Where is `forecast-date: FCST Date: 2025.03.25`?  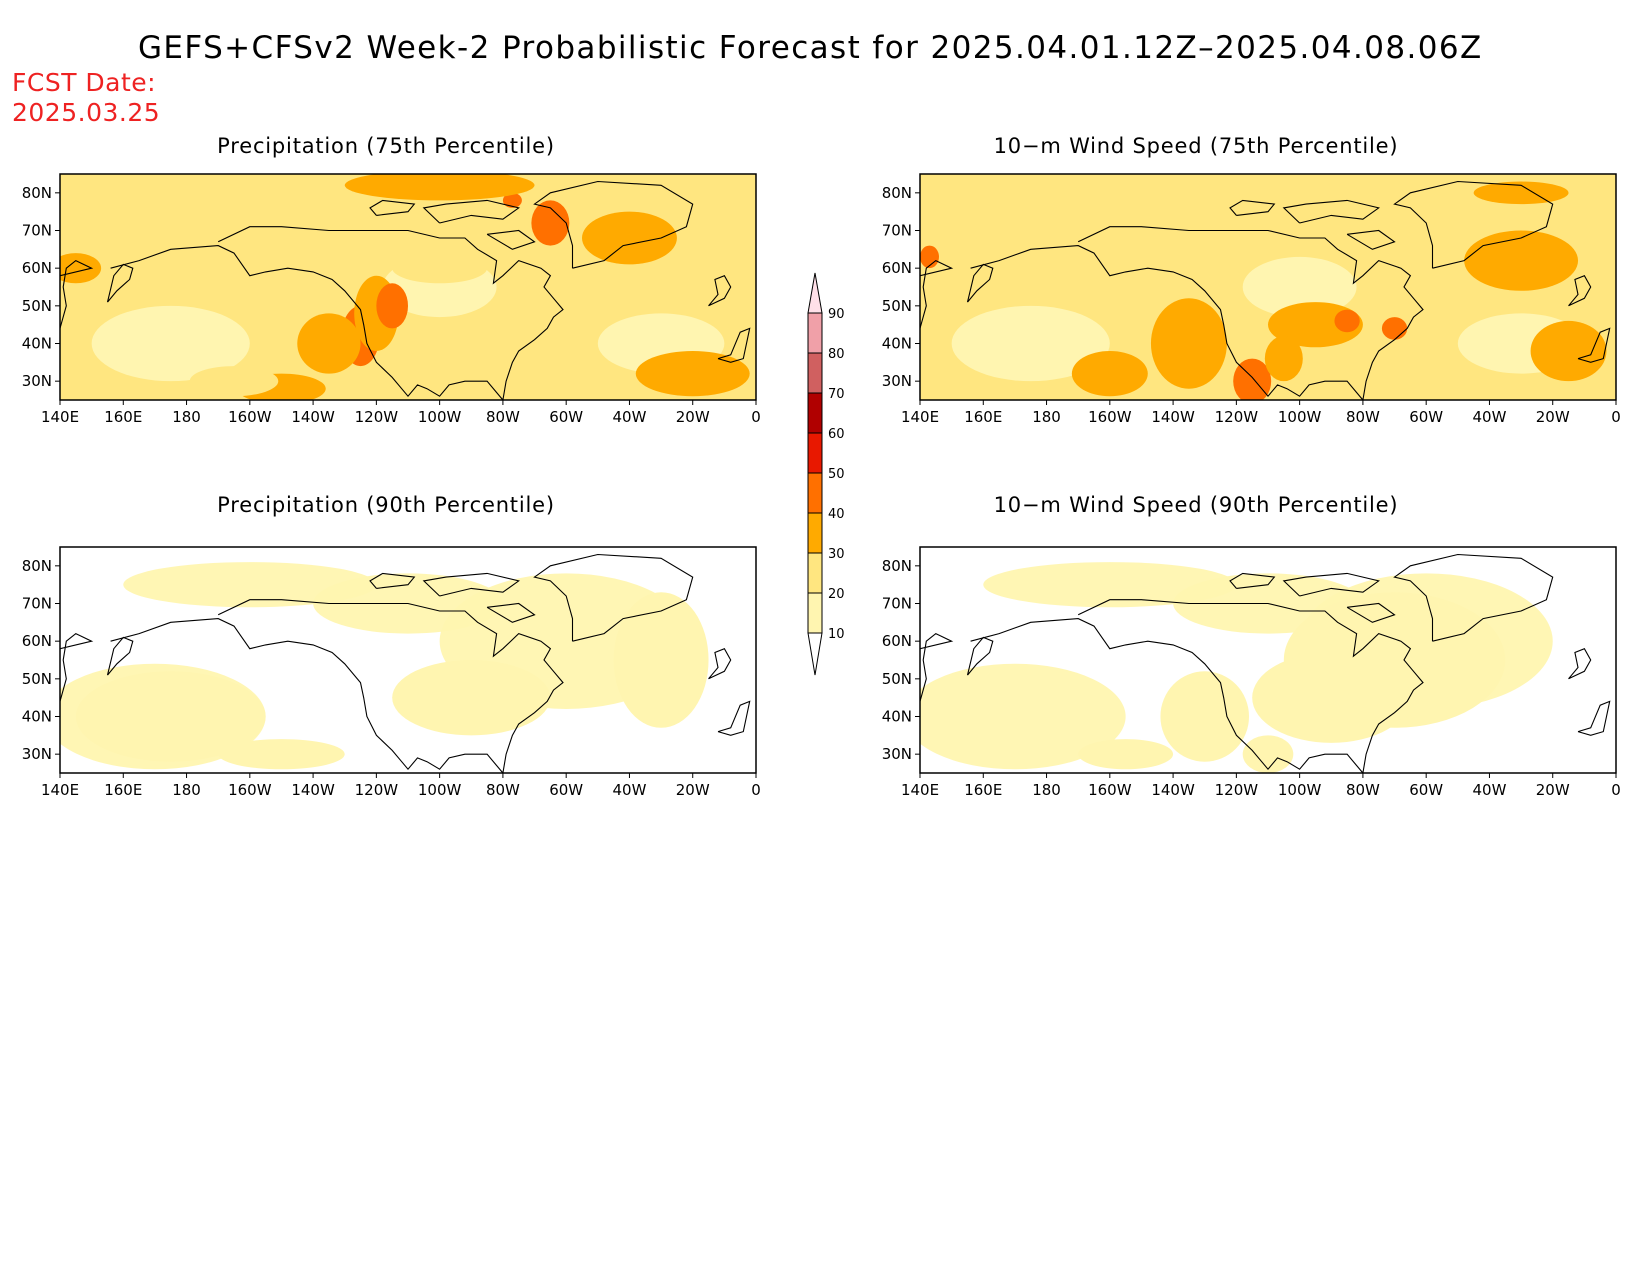
forecast-date: FCST Date: 2025.03.25 is located at coordinates (86, 98).